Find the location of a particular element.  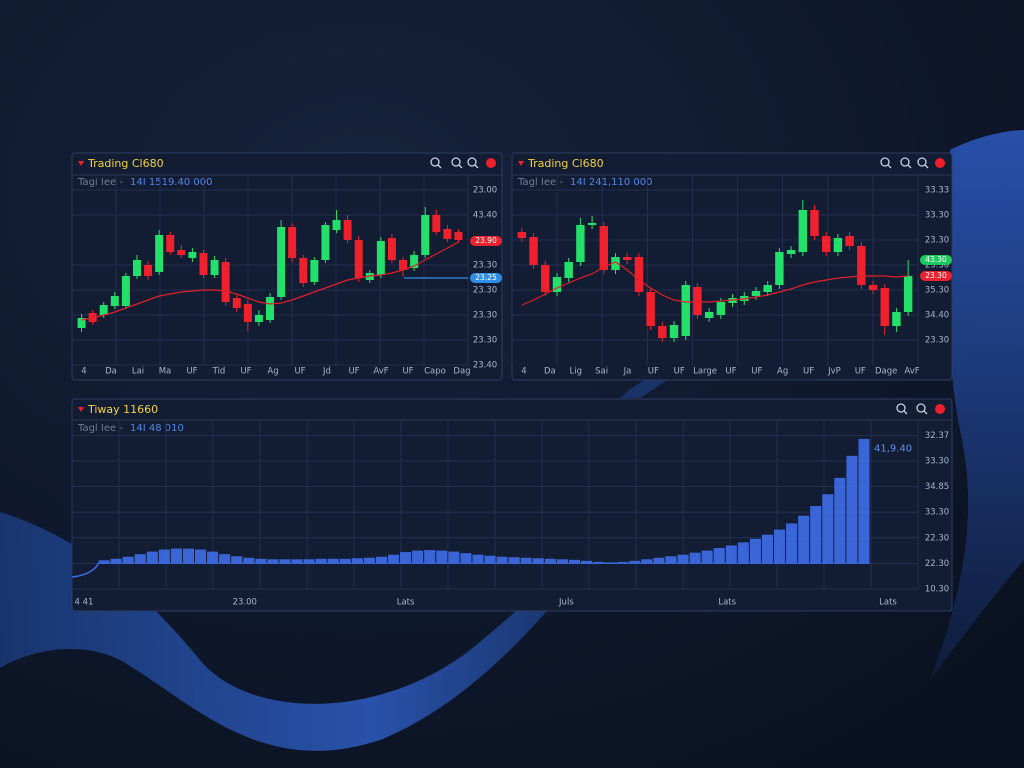

x-tick-label: Dage is located at coordinates (886, 372).